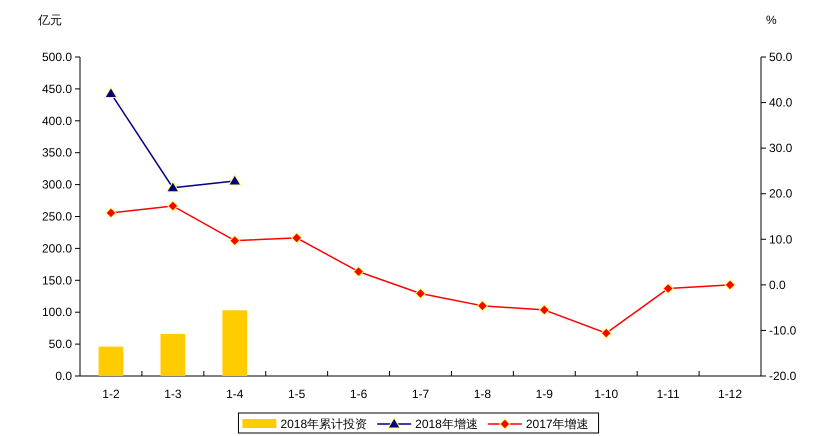 The width and height of the screenshot is (840, 436). What do you see at coordinates (730, 394) in the screenshot?
I see `x-tick-label: 1-12` at bounding box center [730, 394].